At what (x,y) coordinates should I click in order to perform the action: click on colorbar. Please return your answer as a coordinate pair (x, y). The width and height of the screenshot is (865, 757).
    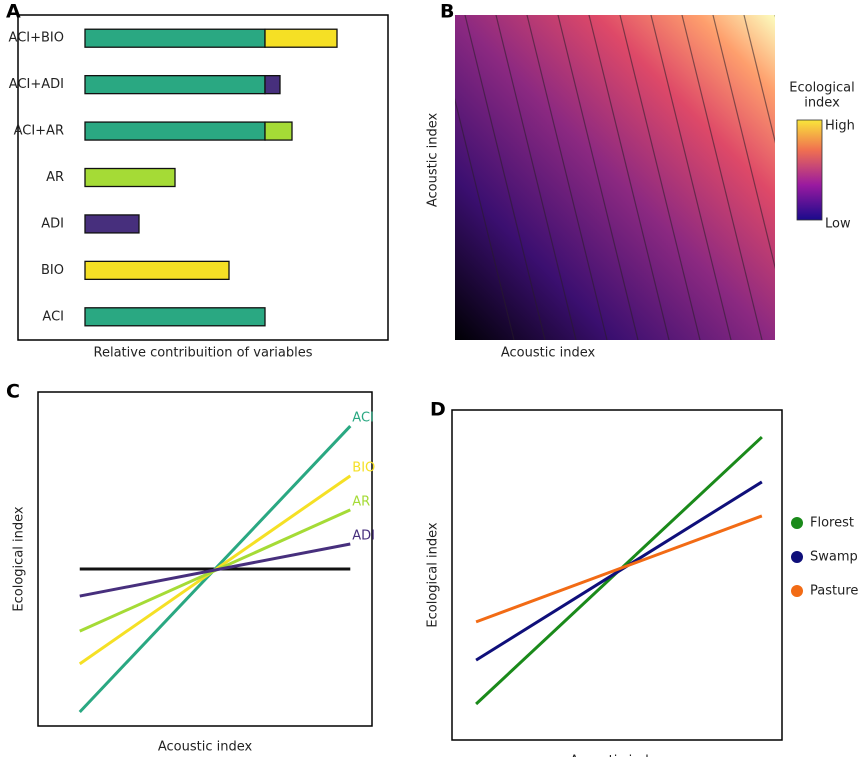
    Looking at the image, I should click on (809, 170).